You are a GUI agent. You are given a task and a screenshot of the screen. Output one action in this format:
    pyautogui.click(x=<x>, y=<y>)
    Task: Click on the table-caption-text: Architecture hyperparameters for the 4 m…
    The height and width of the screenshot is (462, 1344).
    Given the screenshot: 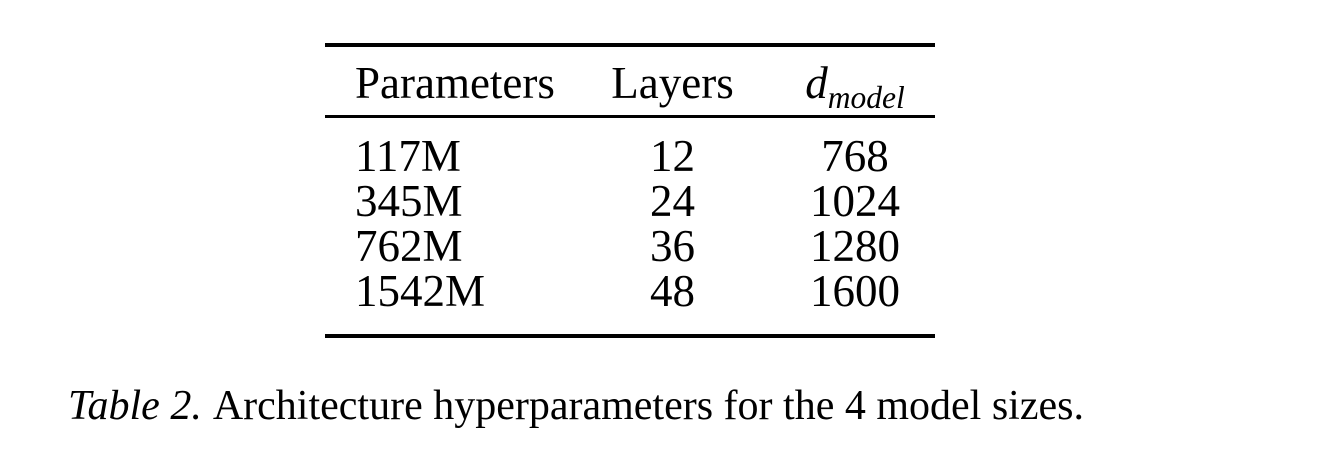 What is the action you would take?
    pyautogui.click(x=648, y=406)
    